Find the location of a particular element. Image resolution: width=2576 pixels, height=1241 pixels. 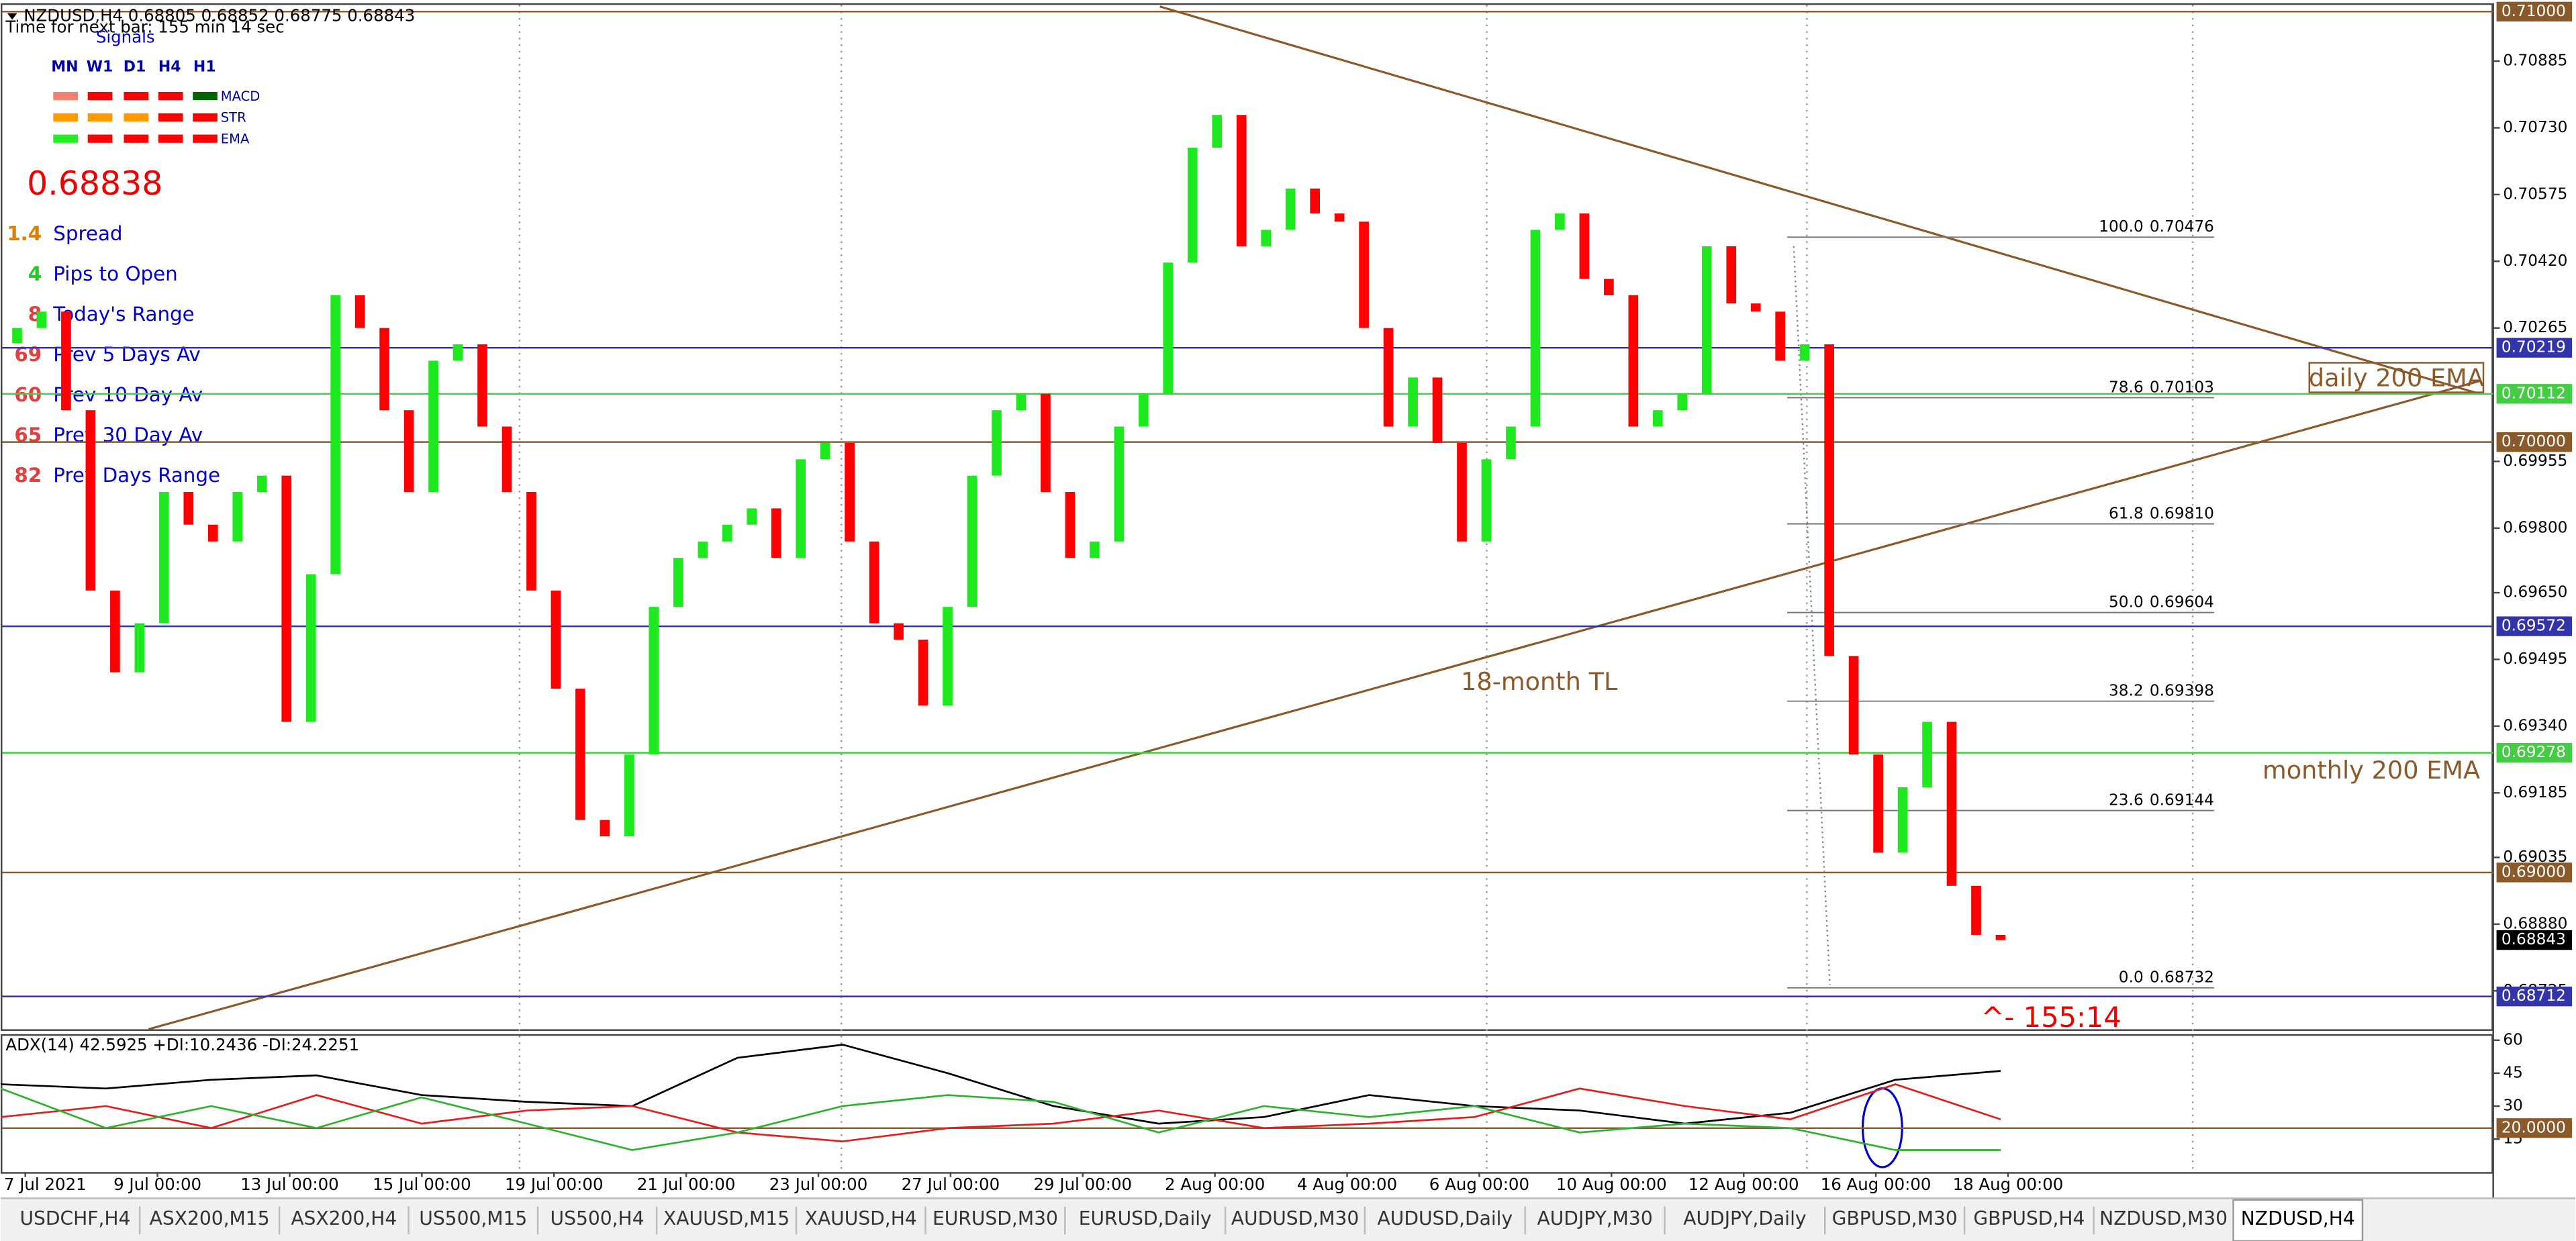

fib-level: 0.0 is located at coordinates (2131, 978).